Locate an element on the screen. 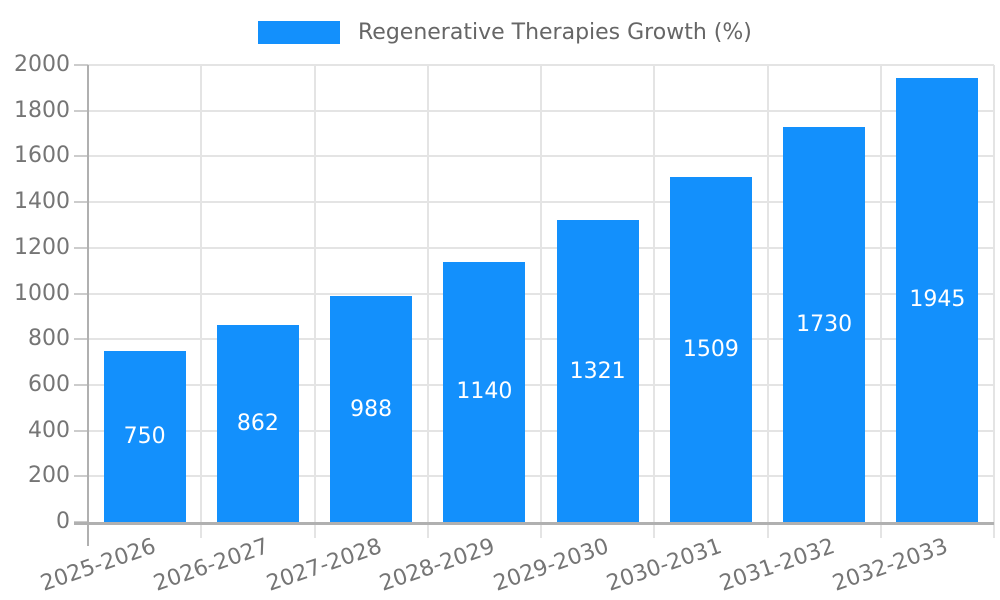 This screenshot has width=1000, height=600. bar: 1945 is located at coordinates (937, 299).